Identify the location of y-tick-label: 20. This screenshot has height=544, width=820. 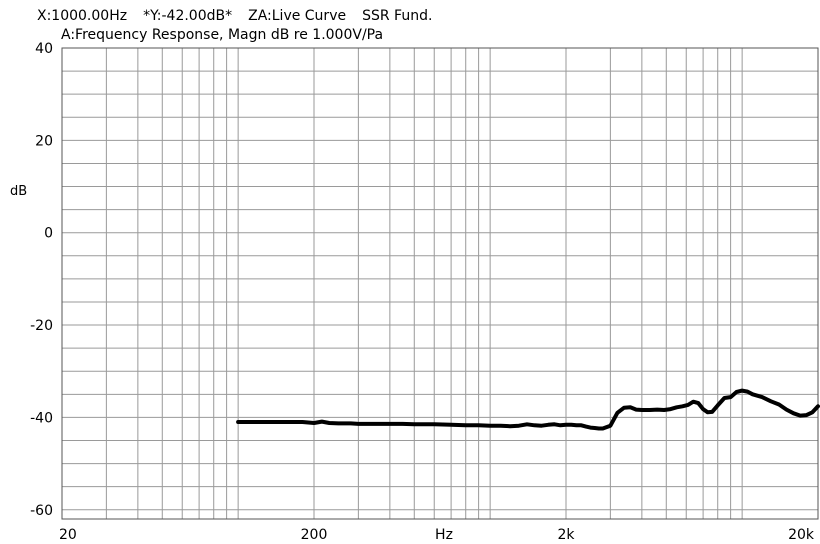
(44, 141).